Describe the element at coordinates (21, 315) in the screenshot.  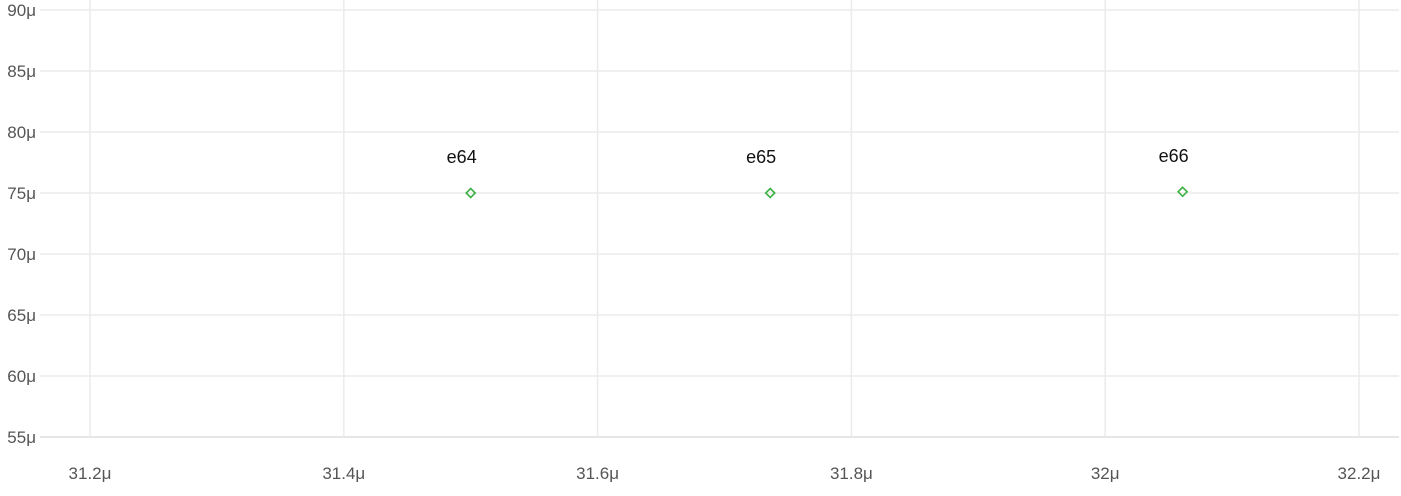
I see `y-tick-label: 65μ` at that location.